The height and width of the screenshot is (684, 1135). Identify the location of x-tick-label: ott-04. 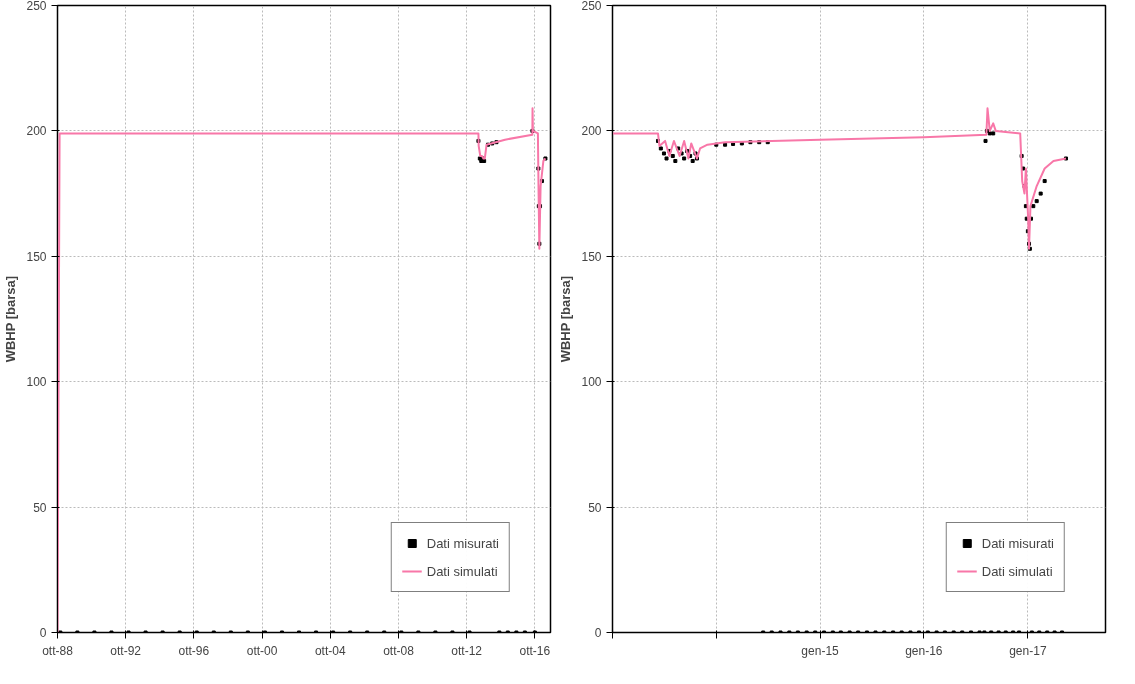
(330, 650).